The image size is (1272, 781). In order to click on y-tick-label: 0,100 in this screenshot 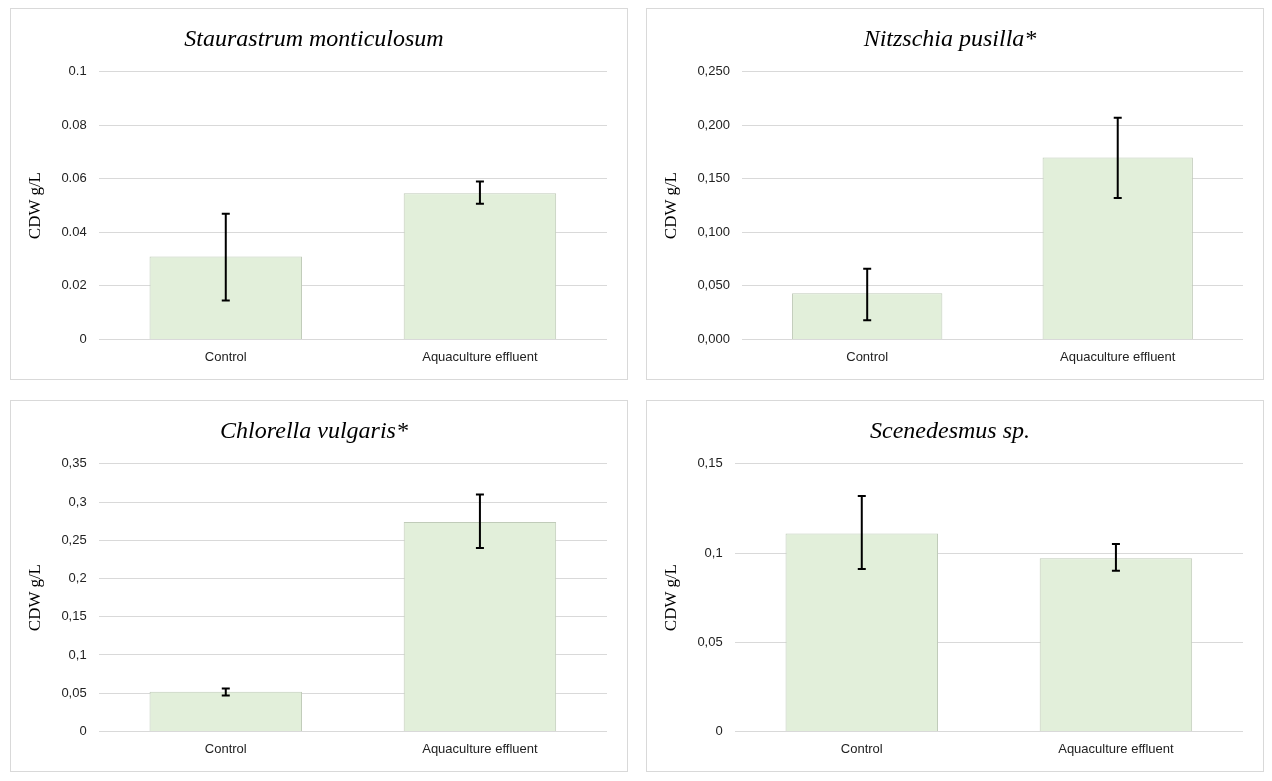, I will do `click(713, 231)`.